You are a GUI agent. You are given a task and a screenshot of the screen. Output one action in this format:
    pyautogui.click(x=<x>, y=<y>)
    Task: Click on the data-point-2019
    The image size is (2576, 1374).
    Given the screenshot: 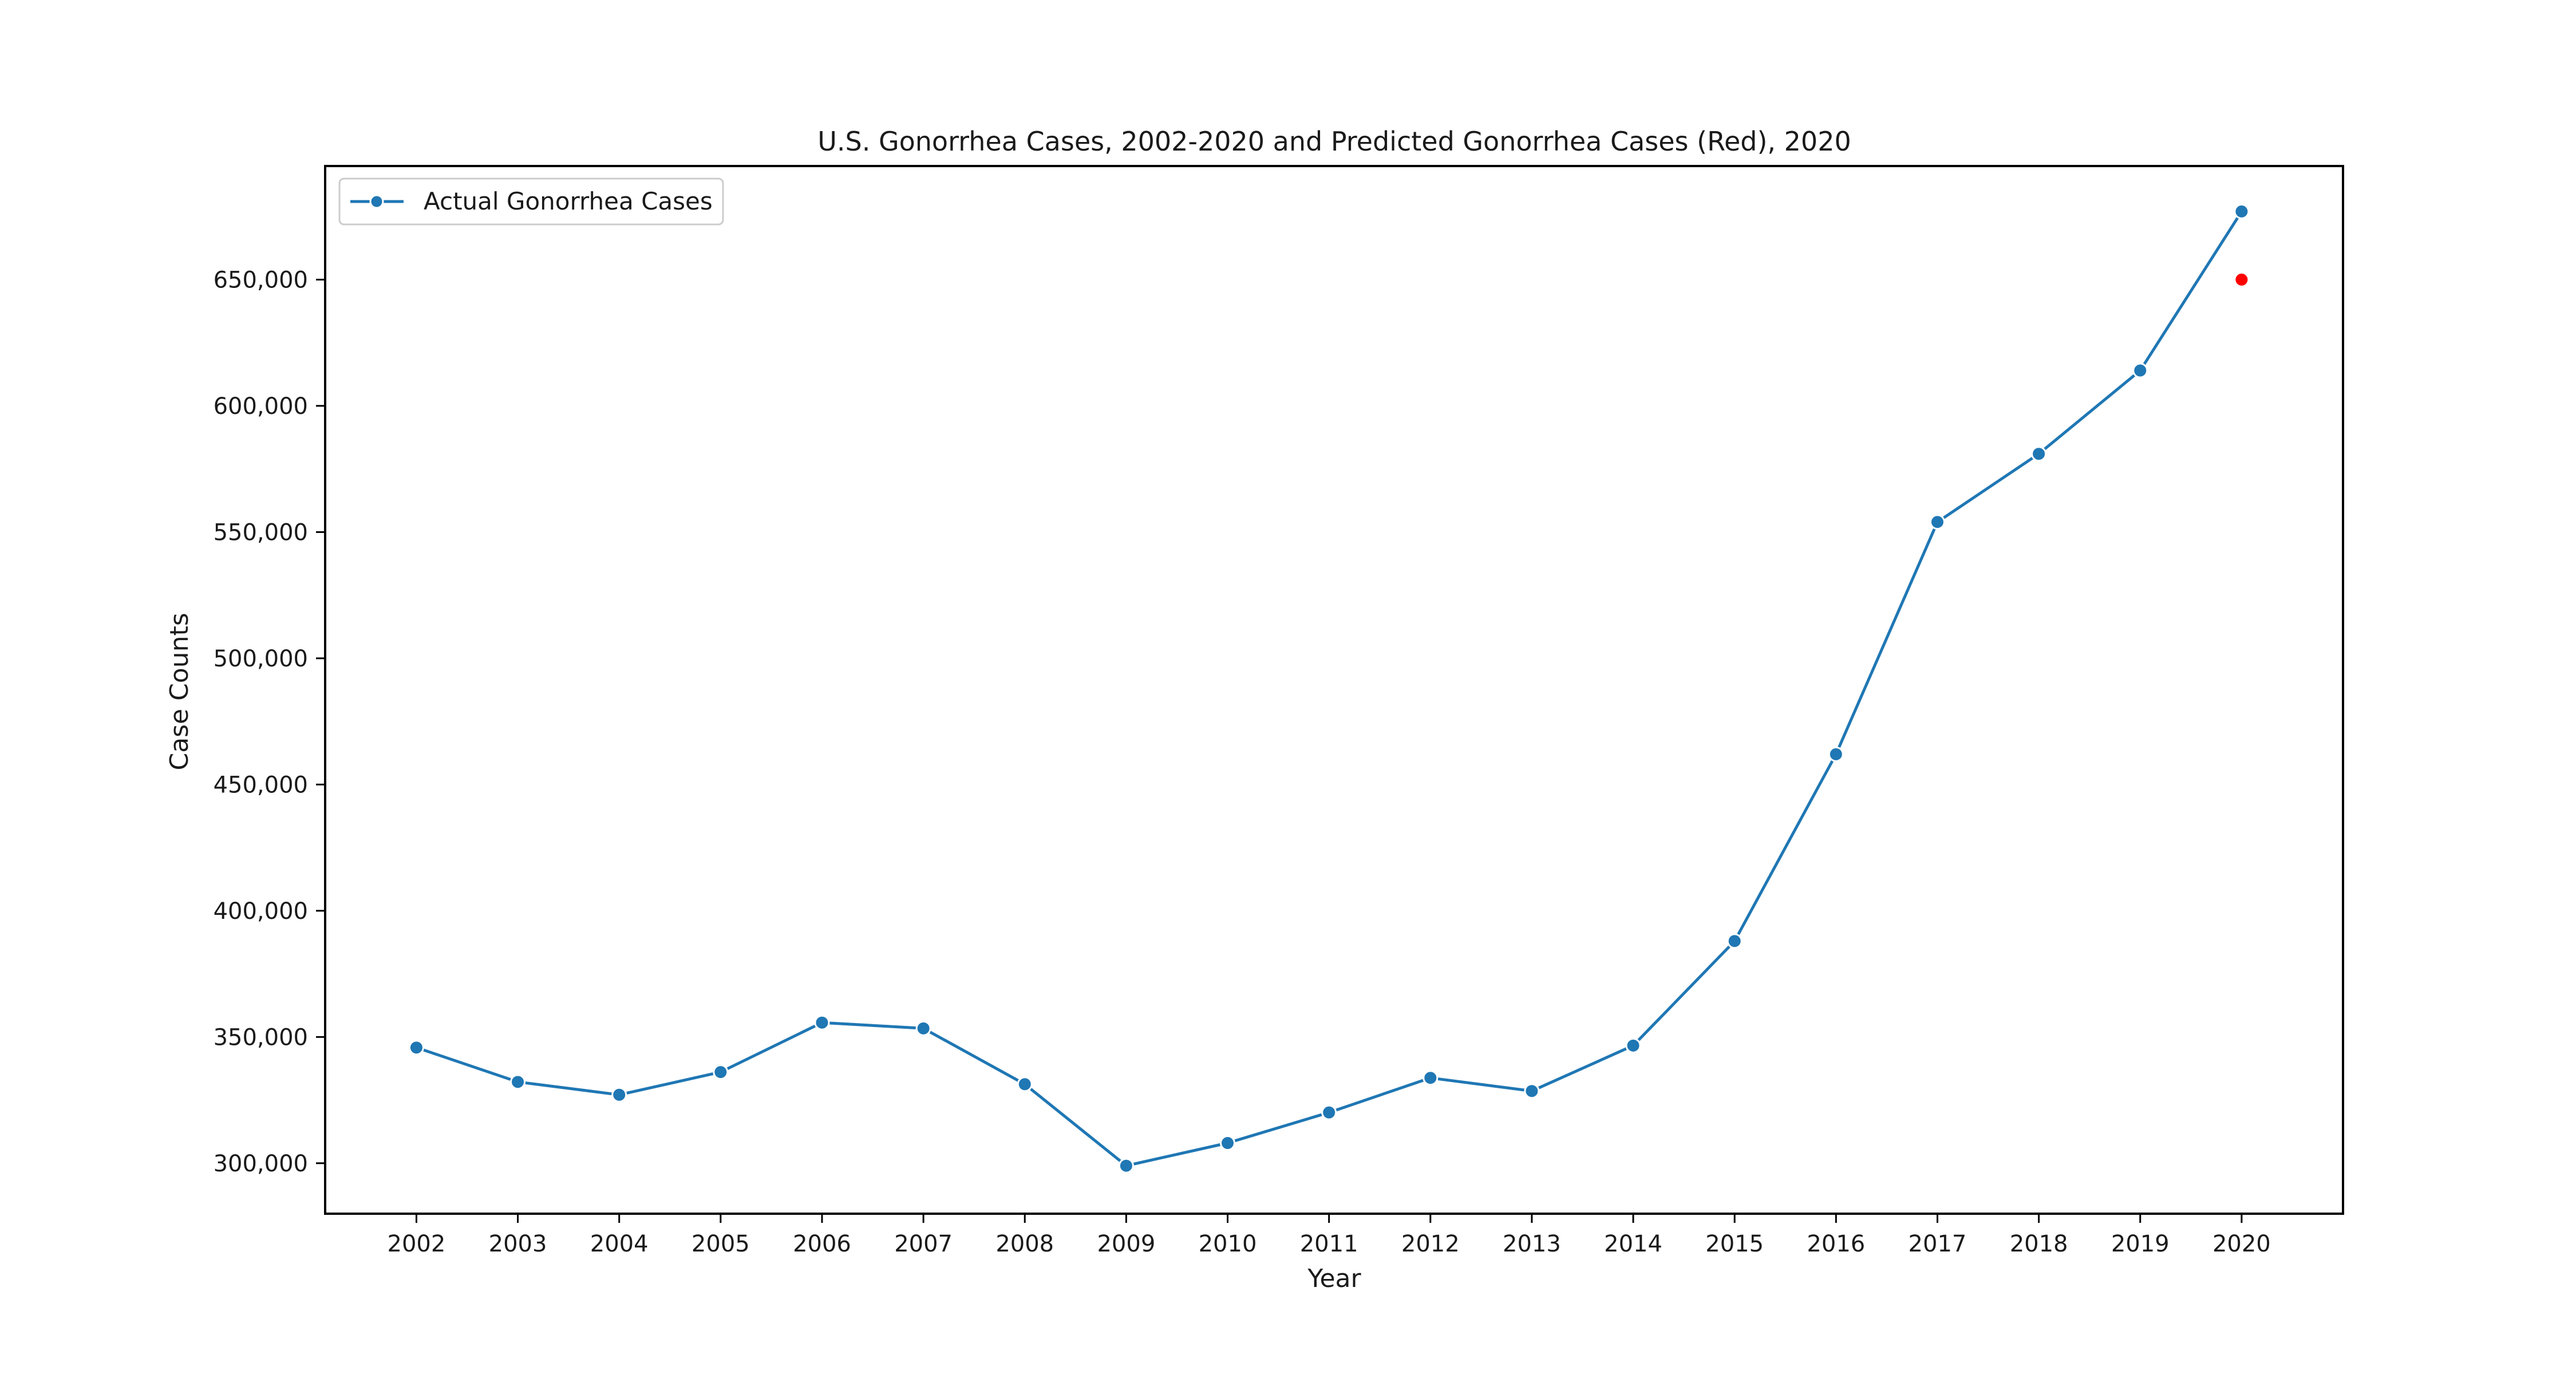 What is the action you would take?
    pyautogui.click(x=2140, y=370)
    